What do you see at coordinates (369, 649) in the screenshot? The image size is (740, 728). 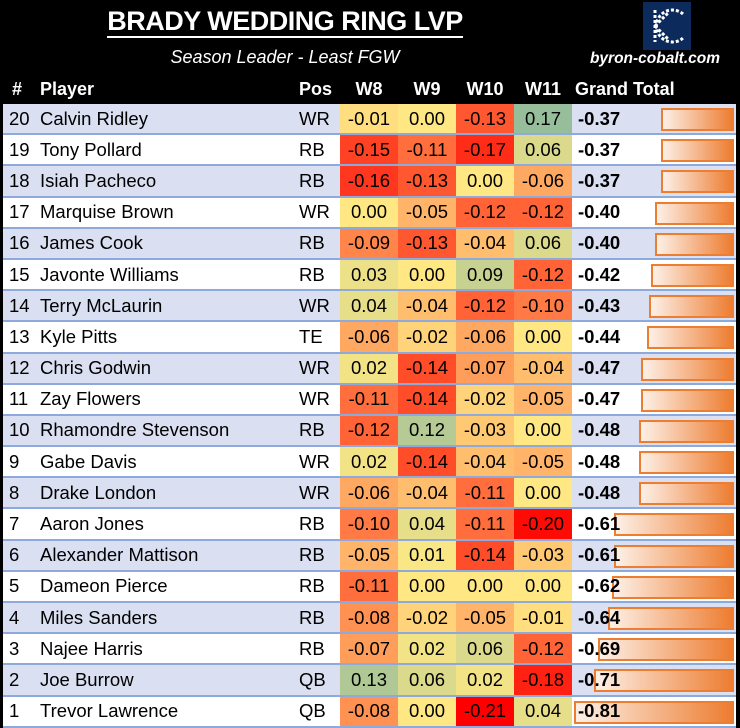 I see `week-value-w8: -0.07` at bounding box center [369, 649].